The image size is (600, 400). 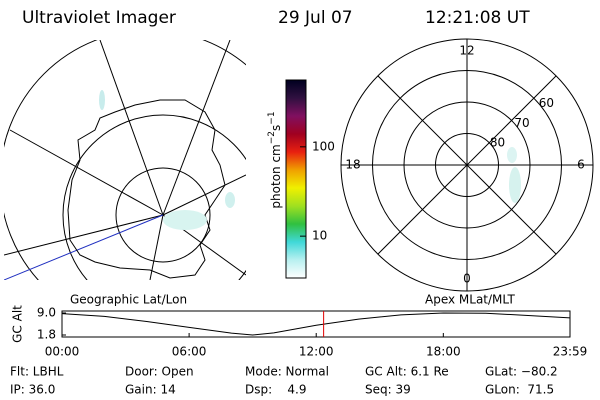 I want to click on status-field: GLon: 71.5, so click(x=519, y=390).